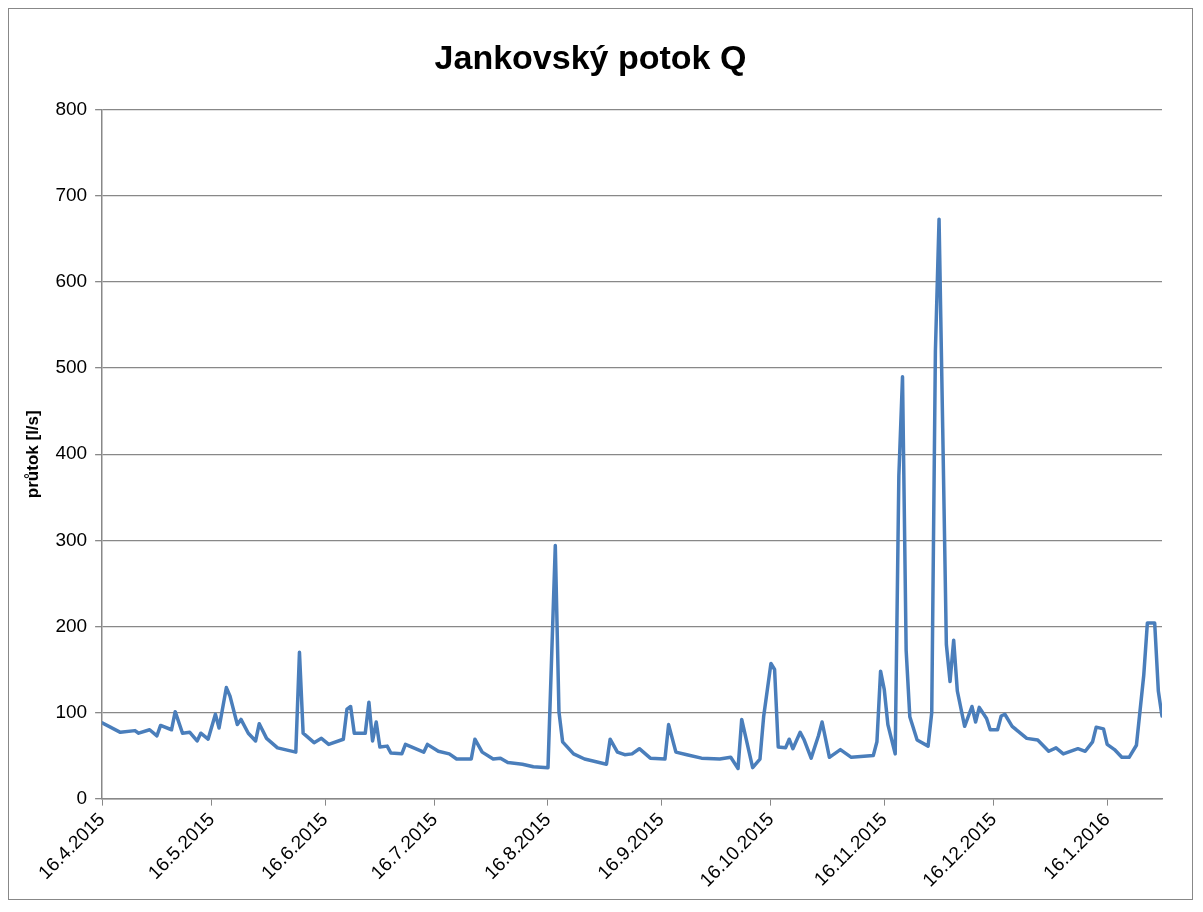 The image size is (1203, 912). I want to click on y-axis-title: průtok [l/s], so click(32, 454).